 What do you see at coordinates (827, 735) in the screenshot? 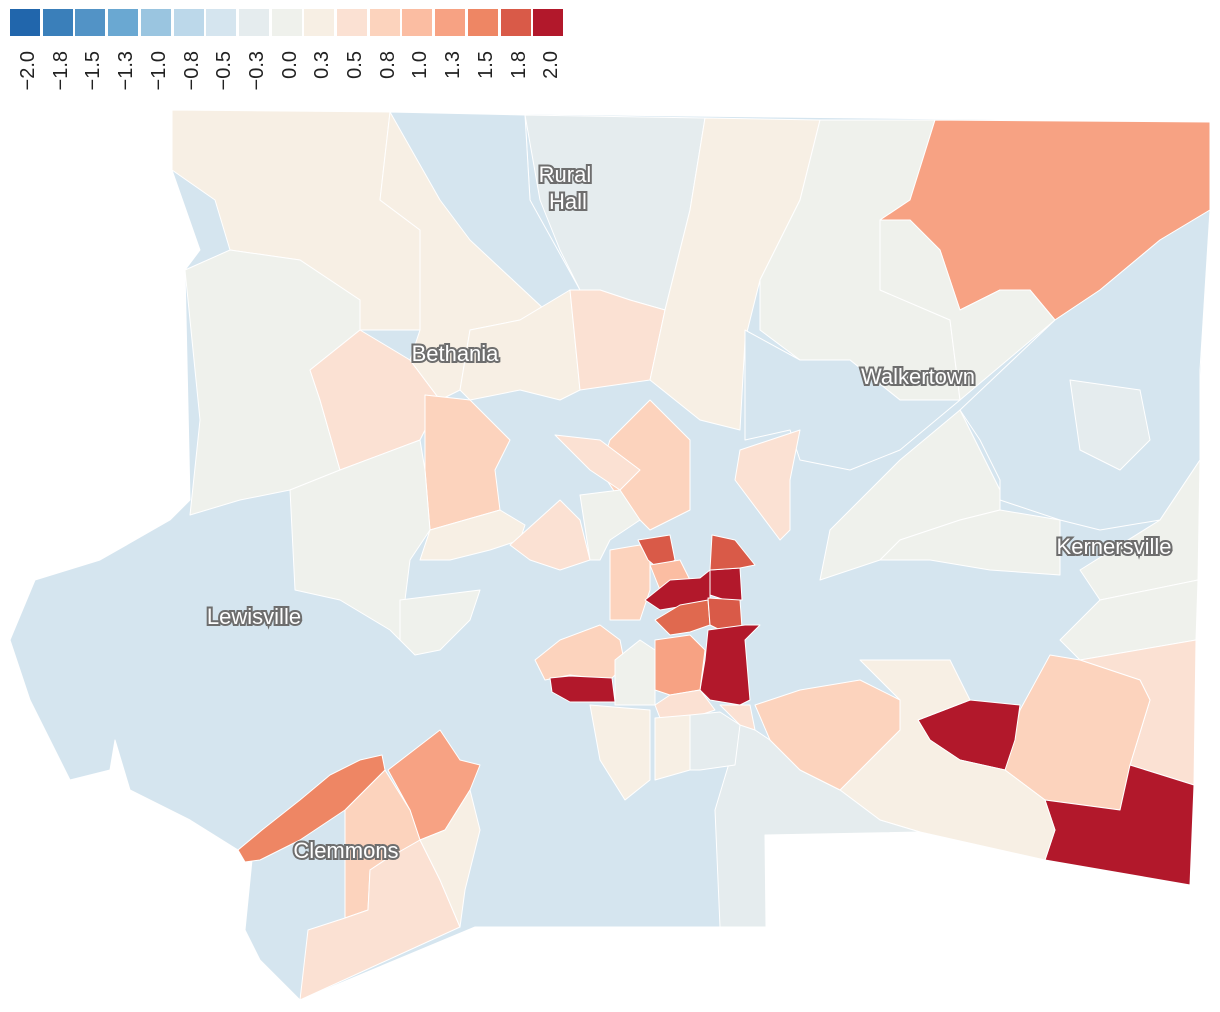
I see `tract-se-peach` at bounding box center [827, 735].